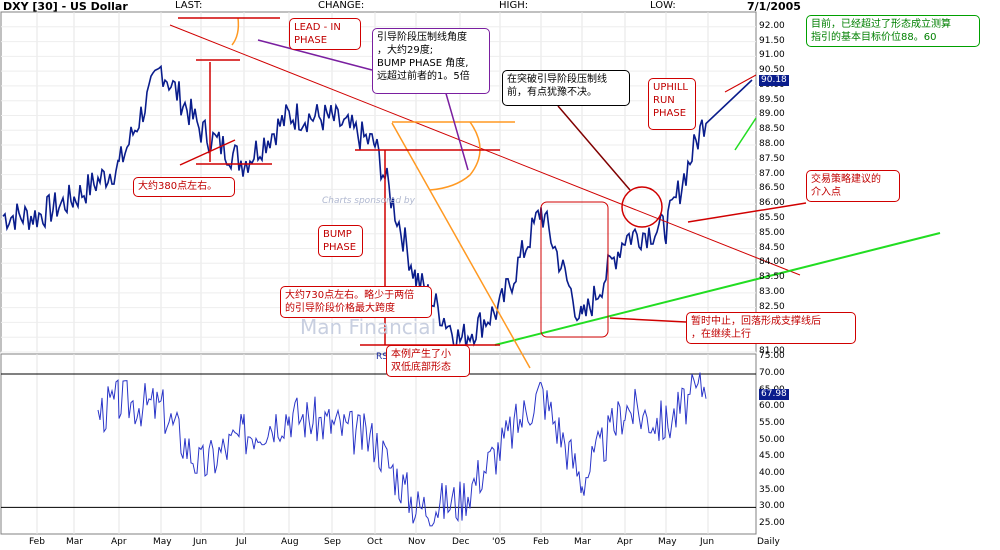 The height and width of the screenshot is (550, 1000). I want to click on price-tick-label: 87.50, so click(772, 158).